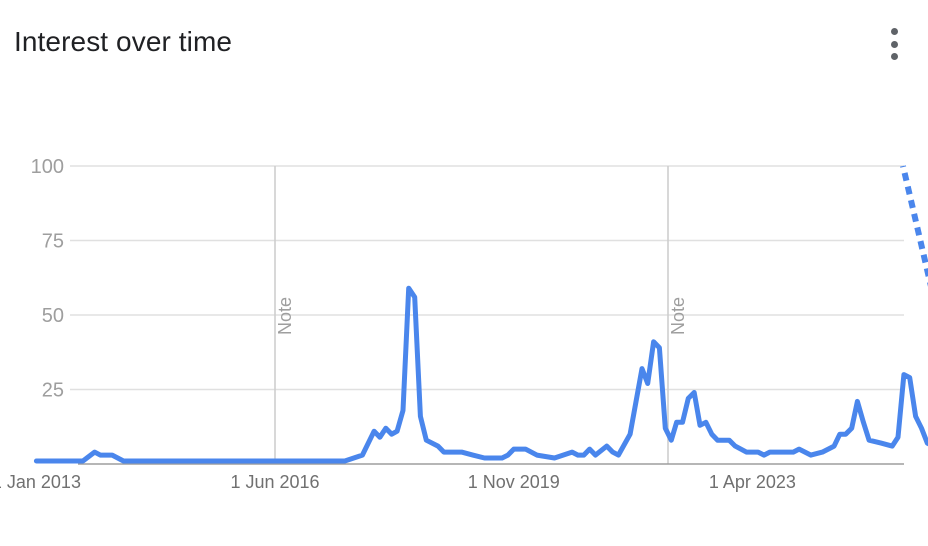  I want to click on y-tick-label: 75, so click(53, 242).